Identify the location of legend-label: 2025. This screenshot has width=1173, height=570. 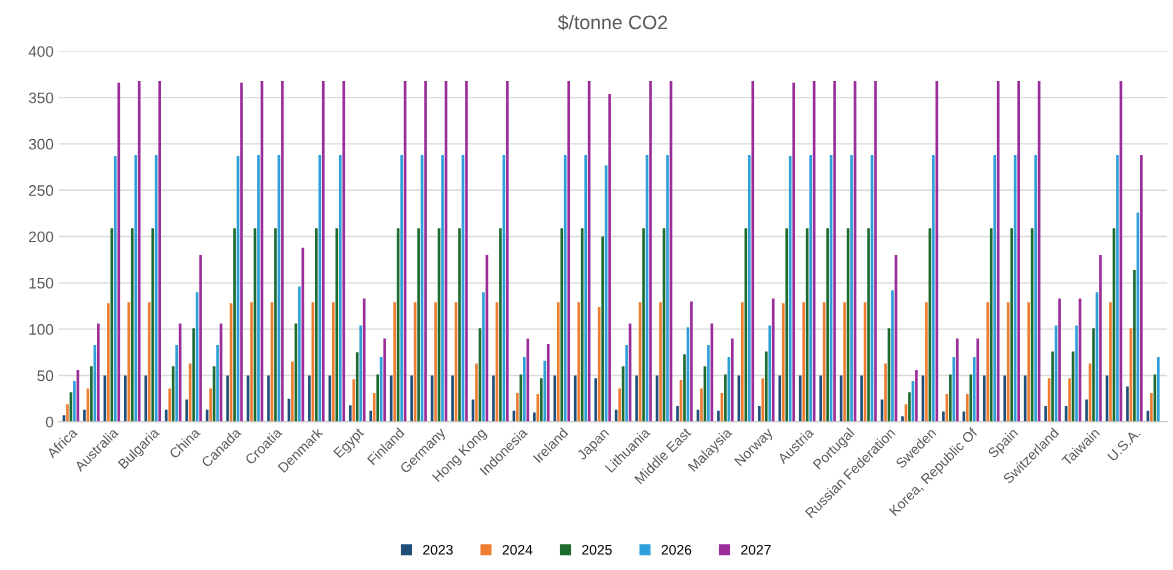
(597, 549).